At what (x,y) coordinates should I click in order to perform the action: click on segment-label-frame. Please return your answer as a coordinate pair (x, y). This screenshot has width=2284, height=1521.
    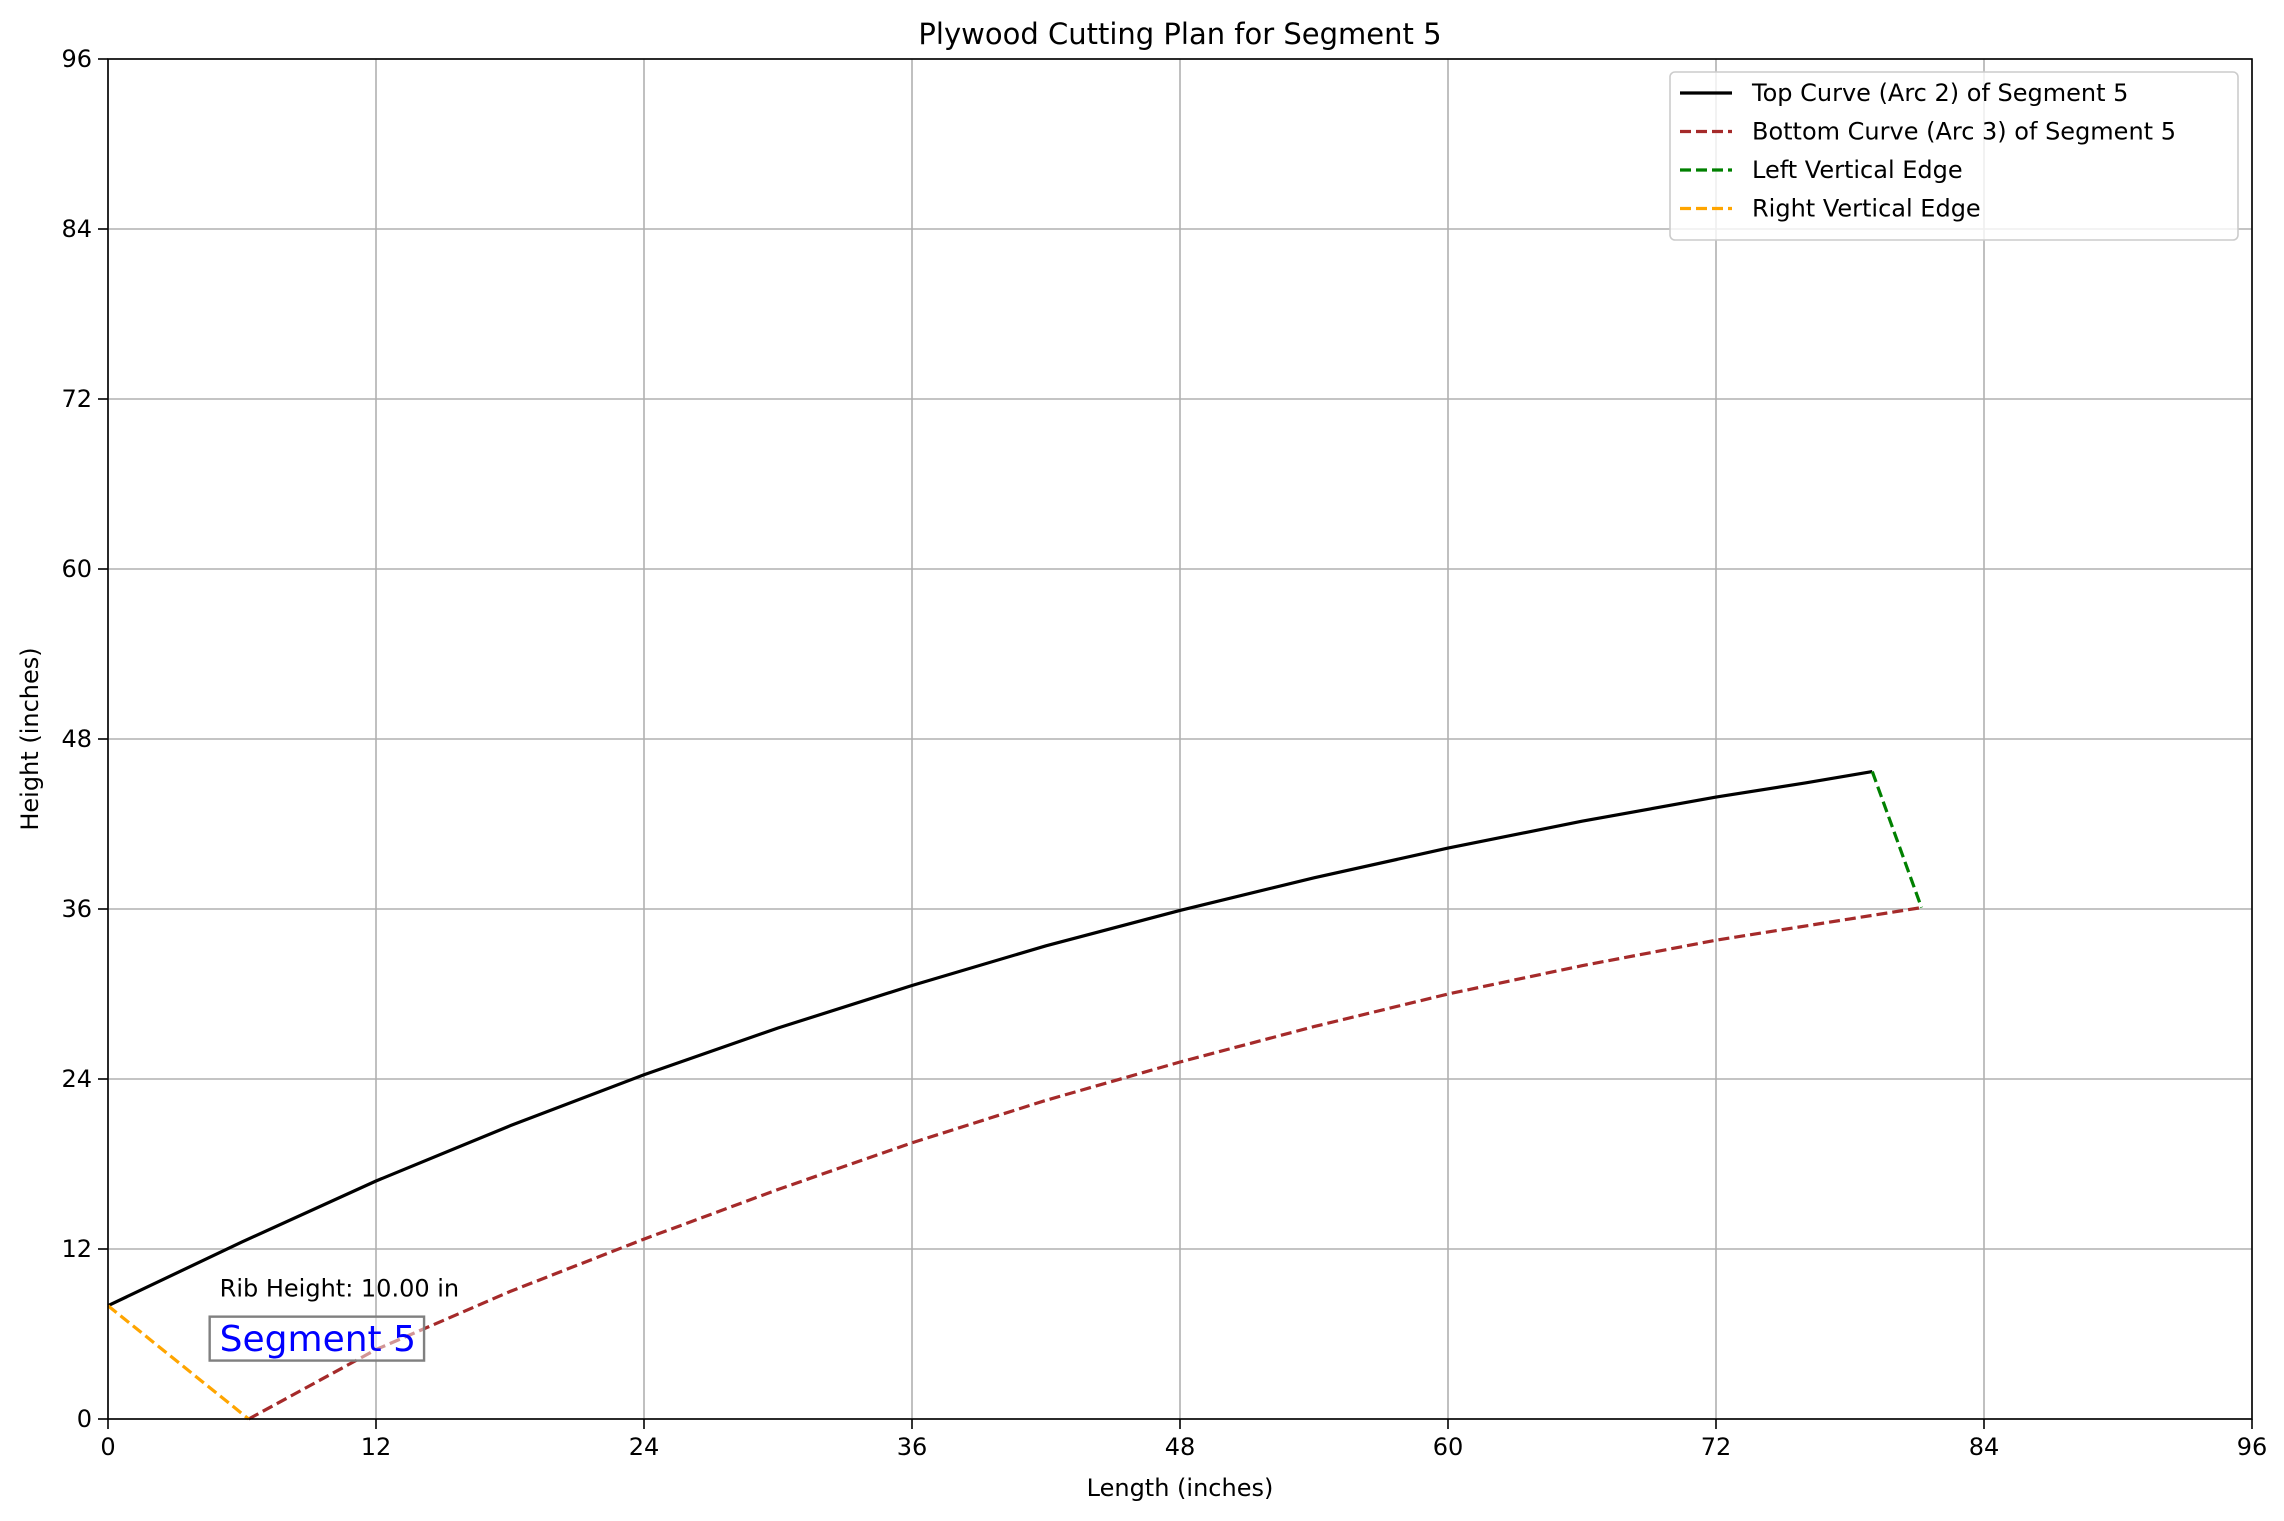
    Looking at the image, I should click on (317, 1338).